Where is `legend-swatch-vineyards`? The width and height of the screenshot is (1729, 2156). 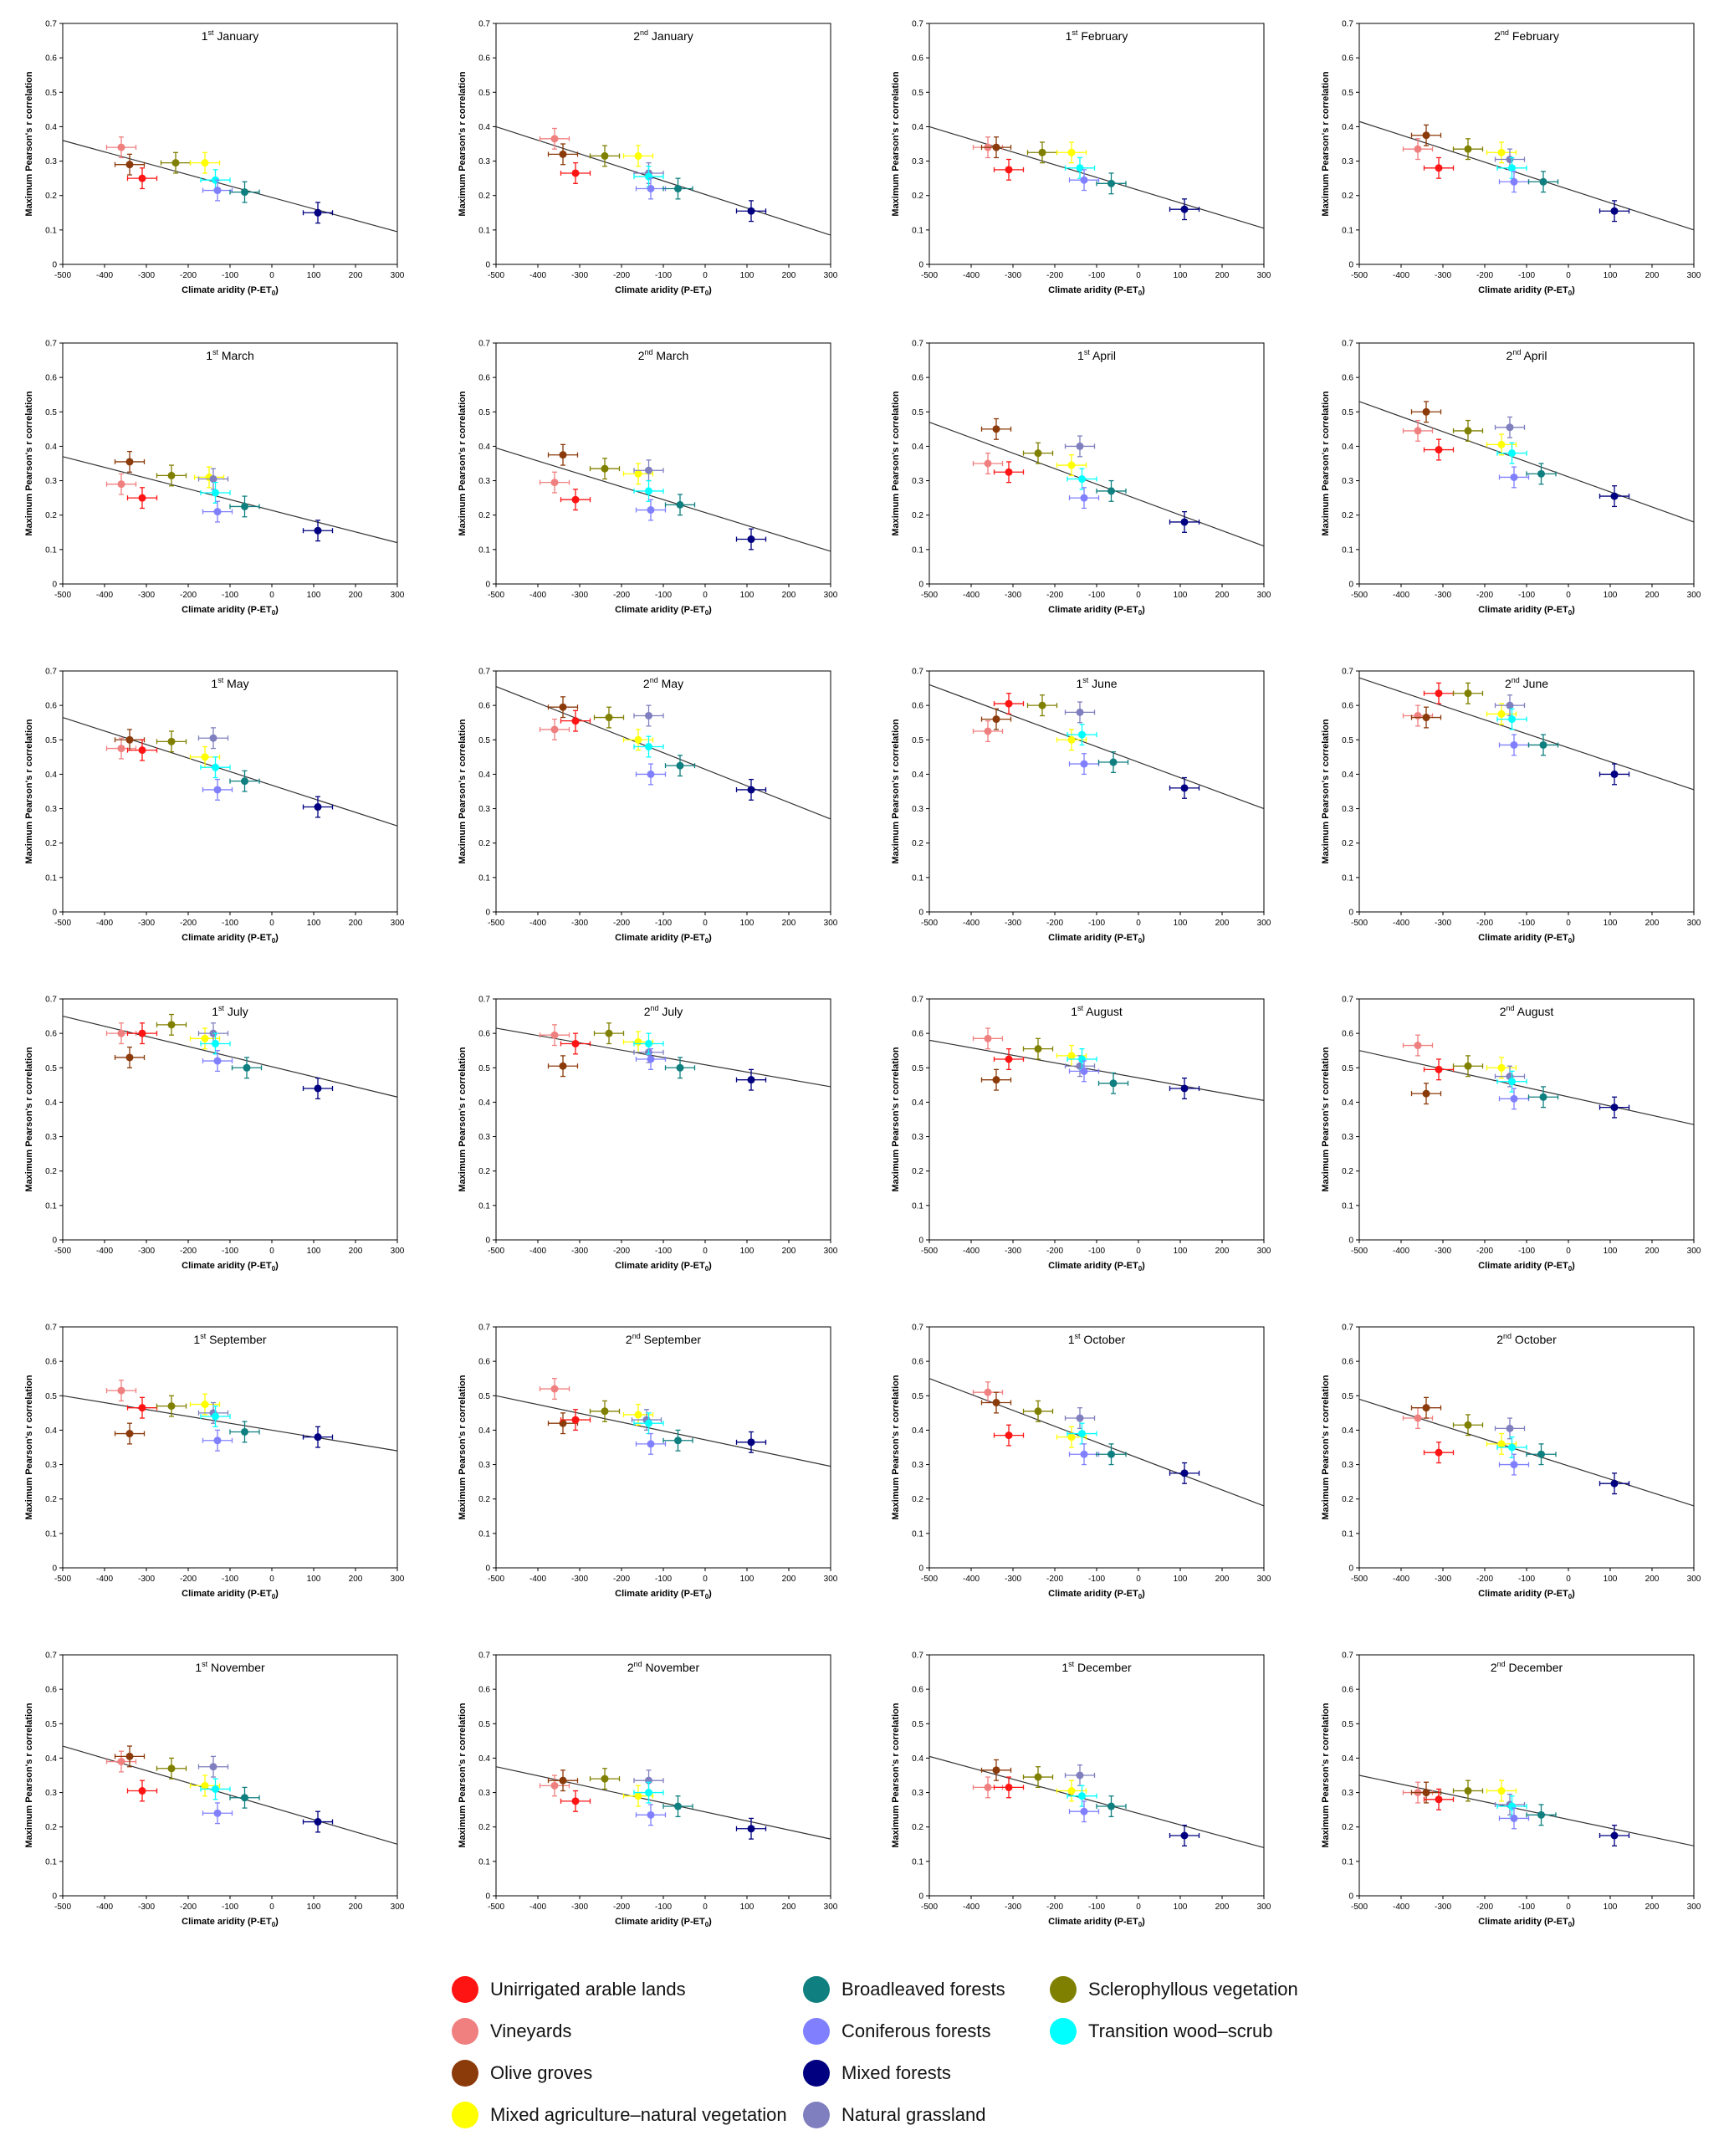 legend-swatch-vineyards is located at coordinates (465, 2031).